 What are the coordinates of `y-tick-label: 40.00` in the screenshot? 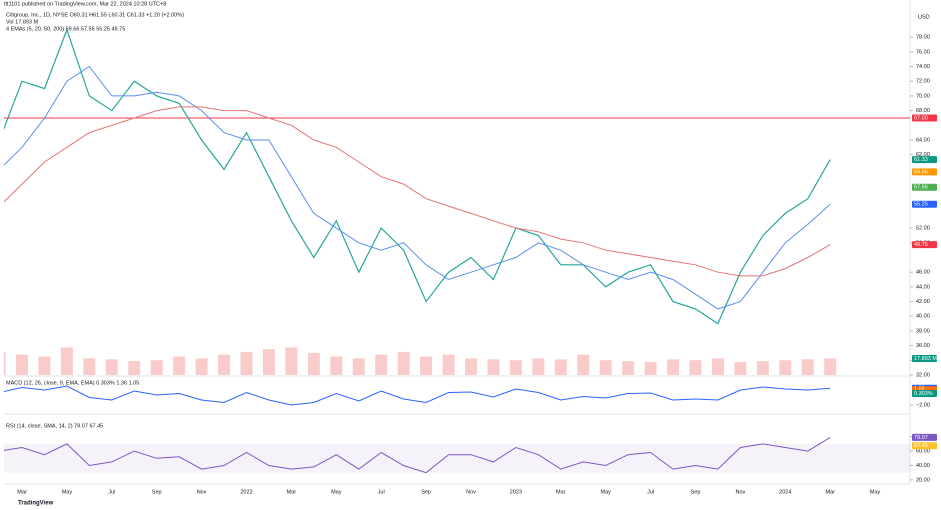 It's located at (923, 466).